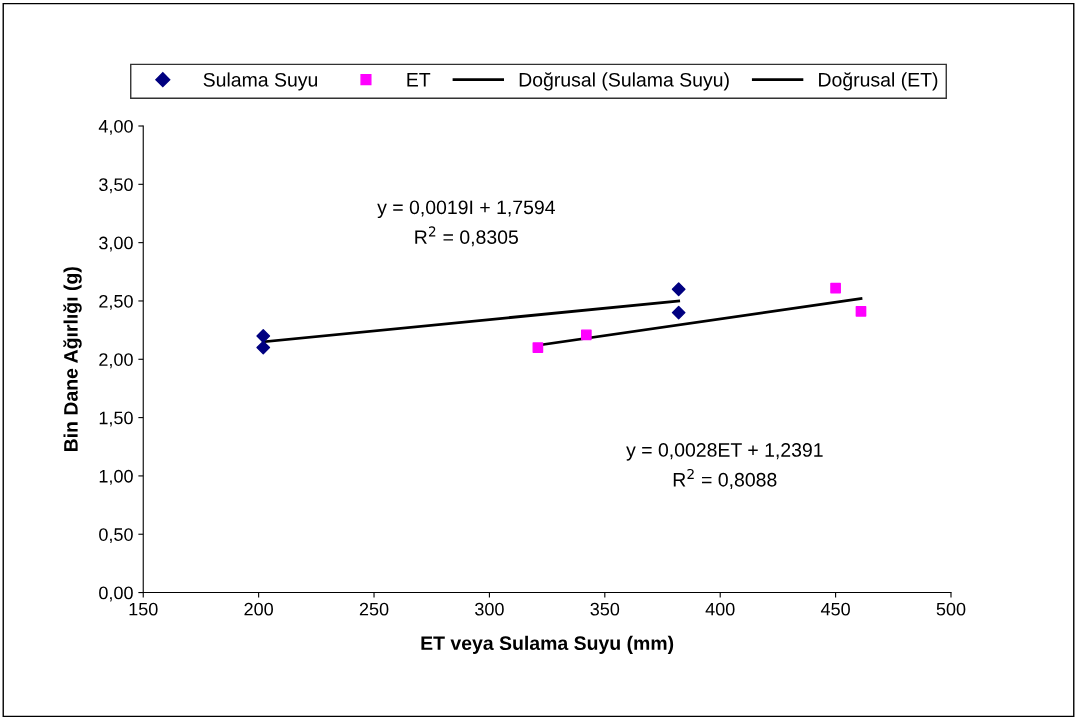 This screenshot has height=720, width=1077. Describe the element at coordinates (605, 609) in the screenshot. I see `x-tick-label: 350` at that location.